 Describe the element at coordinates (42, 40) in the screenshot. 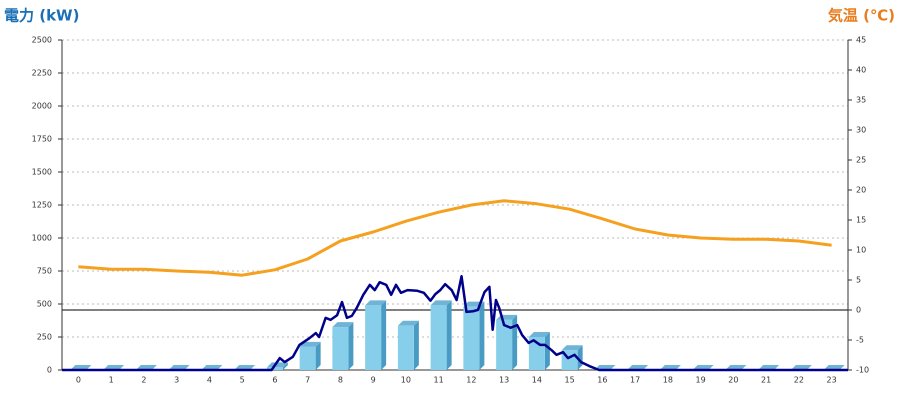

I see `y-tick-label: 2500` at that location.